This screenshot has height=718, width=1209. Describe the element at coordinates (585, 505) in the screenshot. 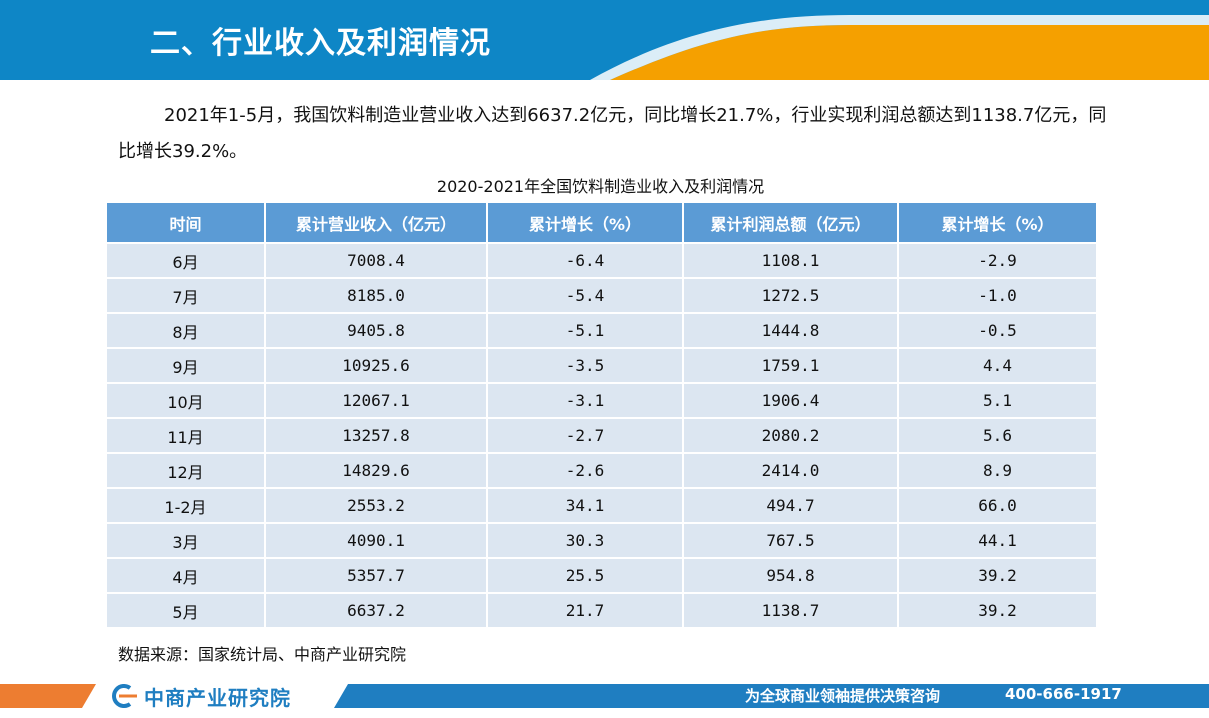

I see `cell-revenue-growth: 34.1` at that location.